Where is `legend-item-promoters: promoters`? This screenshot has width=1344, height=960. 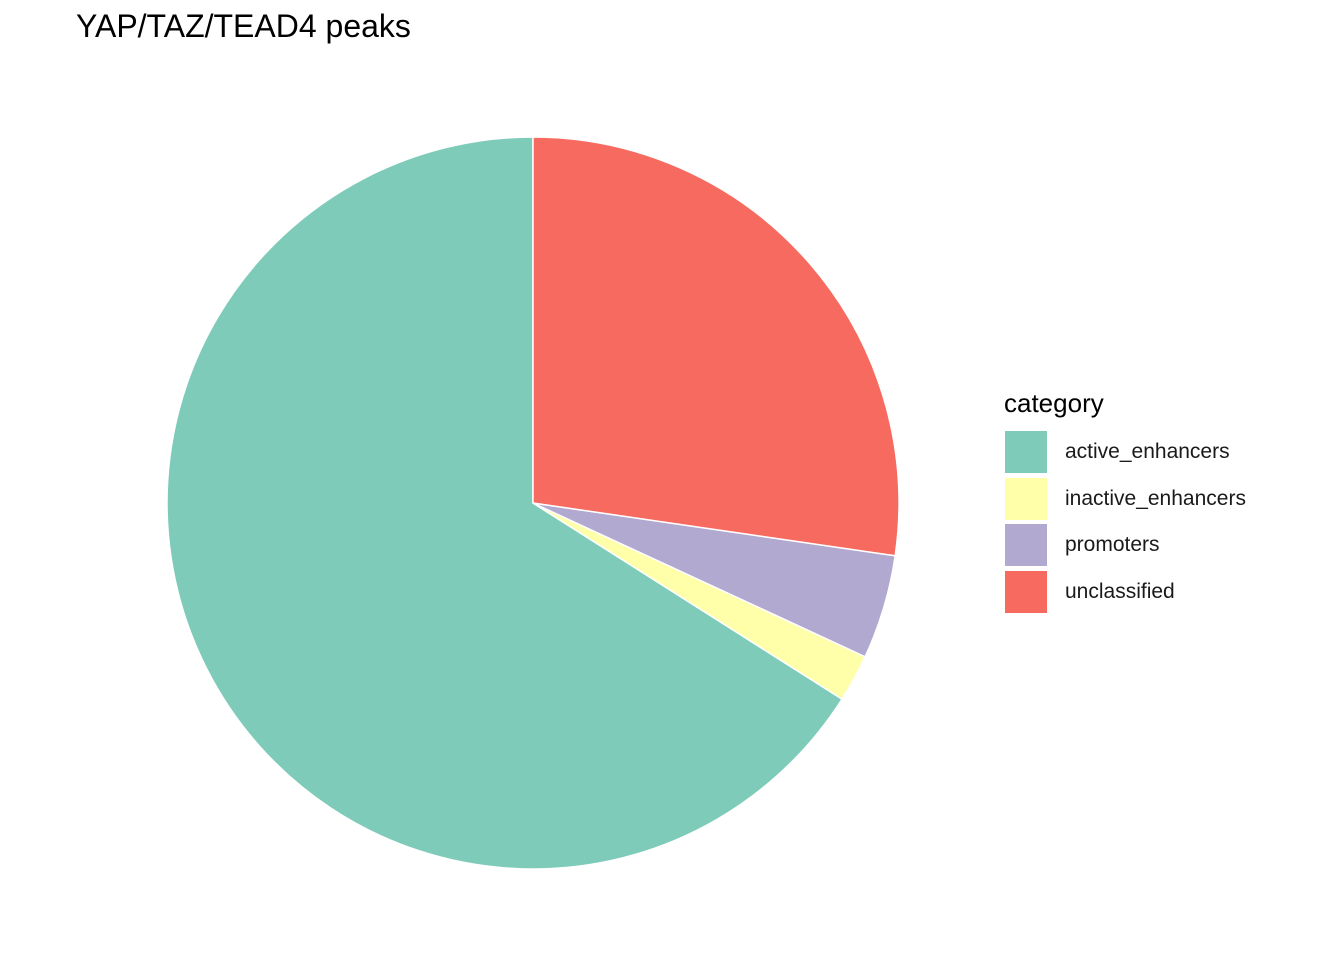 legend-item-promoters: promoters is located at coordinates (1125, 545).